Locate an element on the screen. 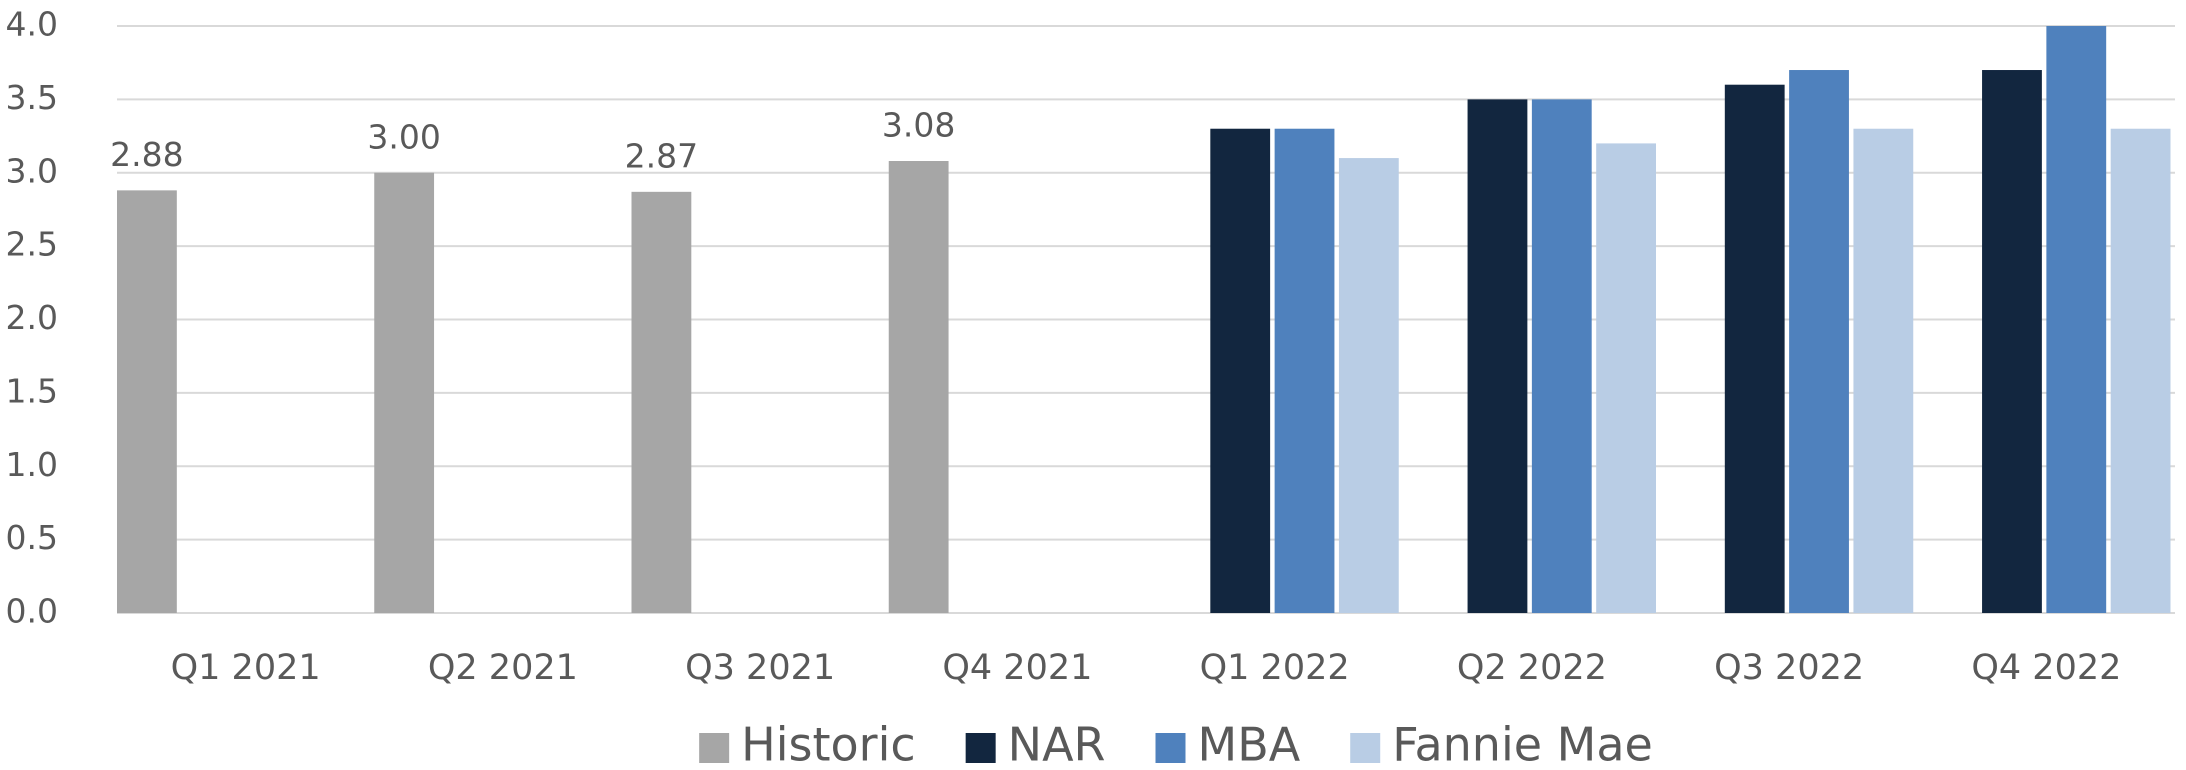 This screenshot has height=770, width=2186. legend-label: Fannie Mae is located at coordinates (1522, 744).